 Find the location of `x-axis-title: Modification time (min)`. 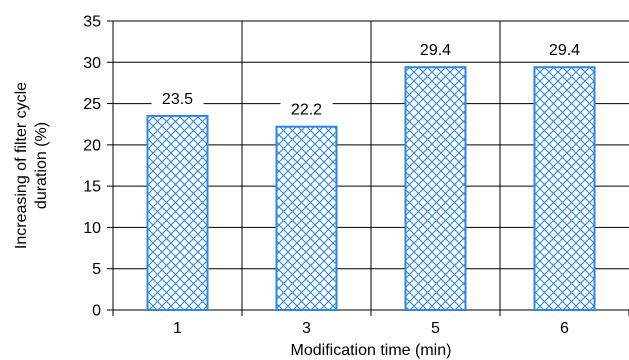

x-axis-title: Modification time (min) is located at coordinates (371, 350).